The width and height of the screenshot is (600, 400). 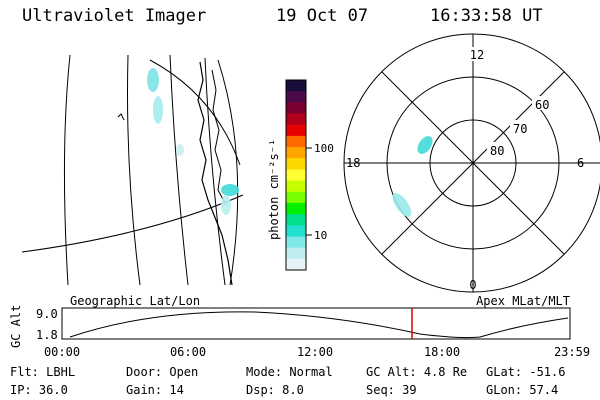 What do you see at coordinates (16, 326) in the screenshot?
I see `timeline-ylabel: GC Alt` at bounding box center [16, 326].